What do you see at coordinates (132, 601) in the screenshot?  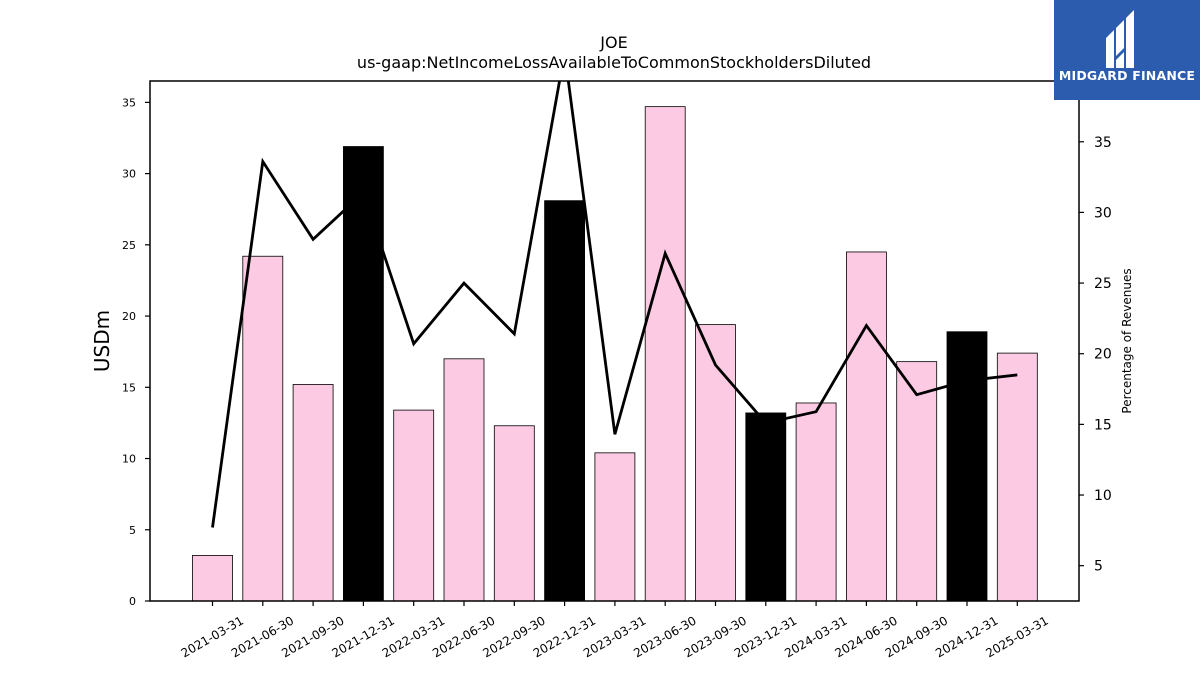 I see `y-tick-label: 0` at bounding box center [132, 601].